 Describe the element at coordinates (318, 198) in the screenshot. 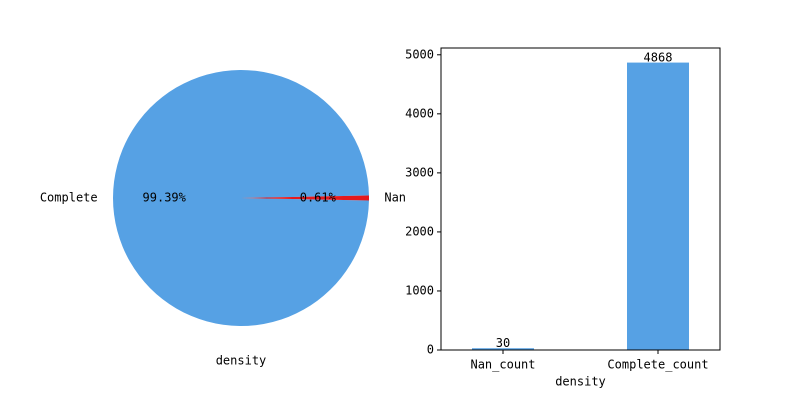

I see `pie-pct-nan: 0.61%` at that location.